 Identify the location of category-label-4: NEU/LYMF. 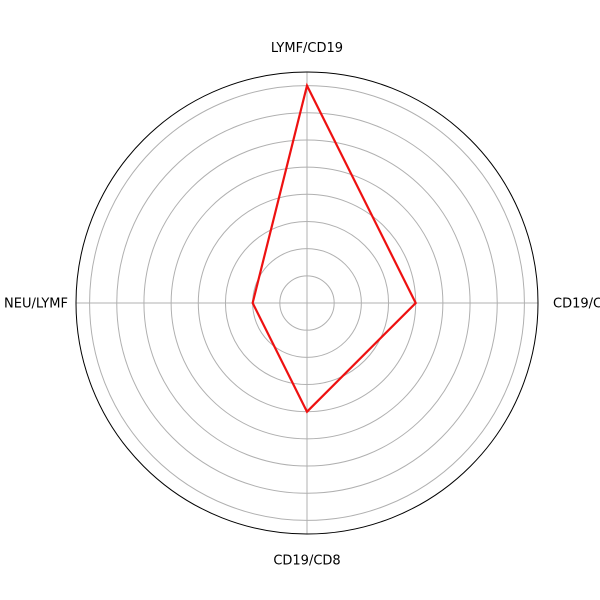
(36, 304).